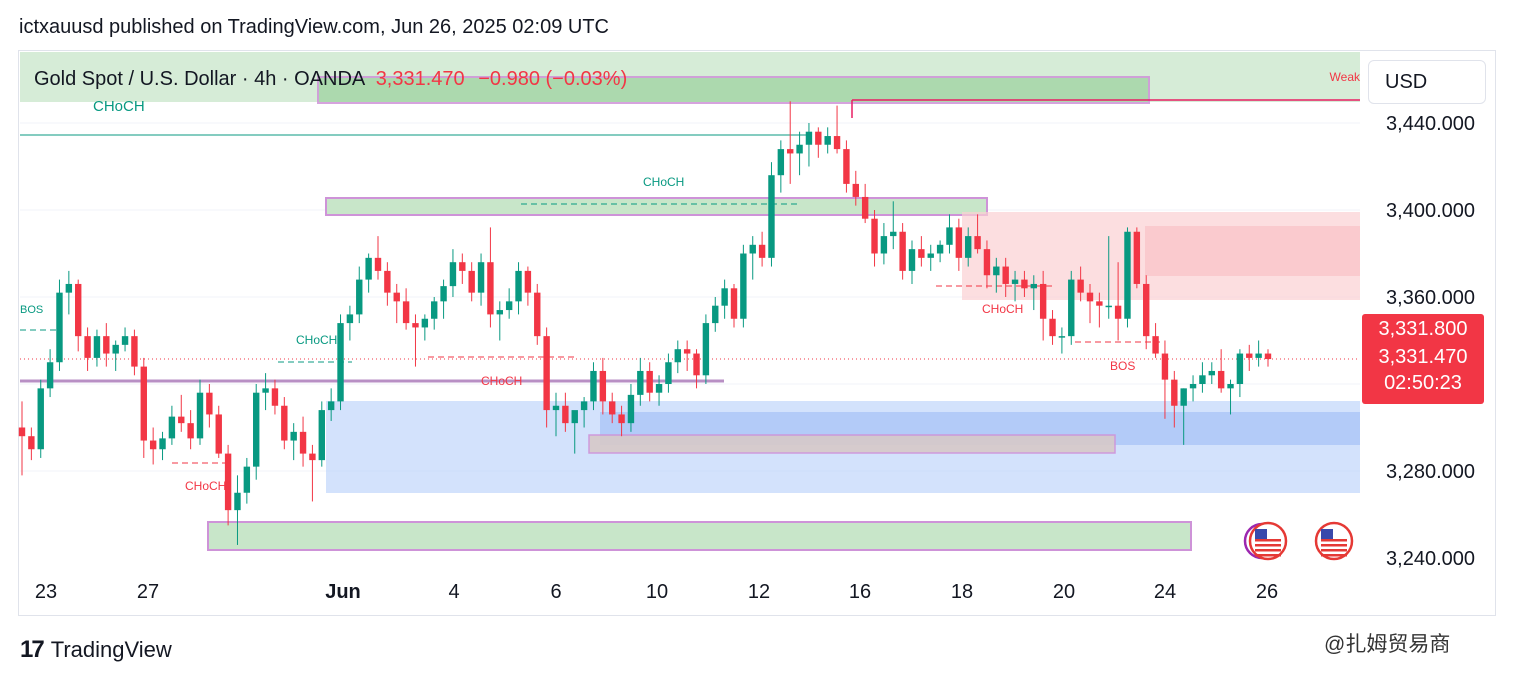 The image size is (1514, 683). I want to click on top-order-block, so click(733, 90).